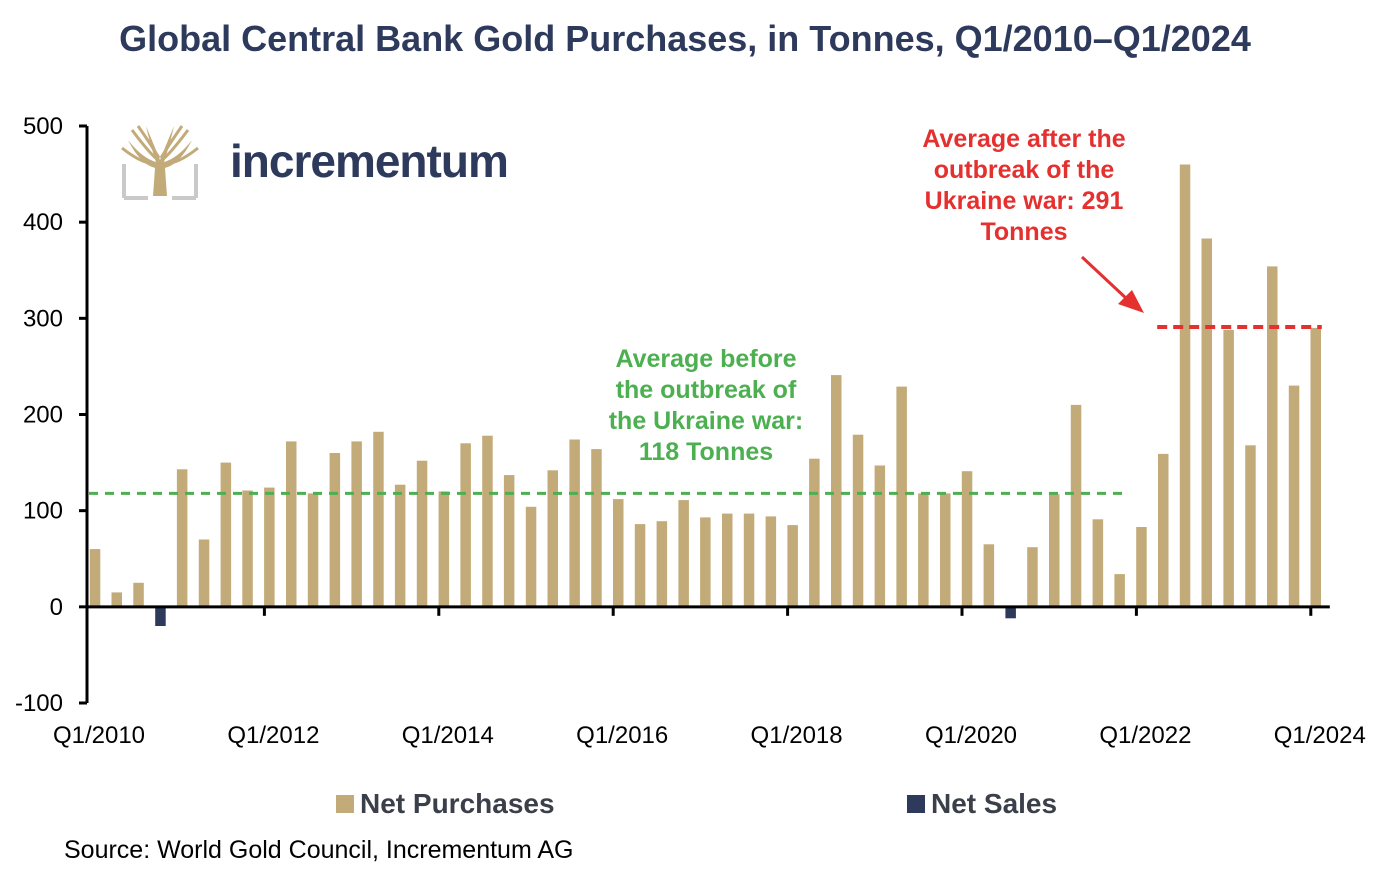  What do you see at coordinates (1024, 170) in the screenshot?
I see `annotation-after-line: outbreak of the` at bounding box center [1024, 170].